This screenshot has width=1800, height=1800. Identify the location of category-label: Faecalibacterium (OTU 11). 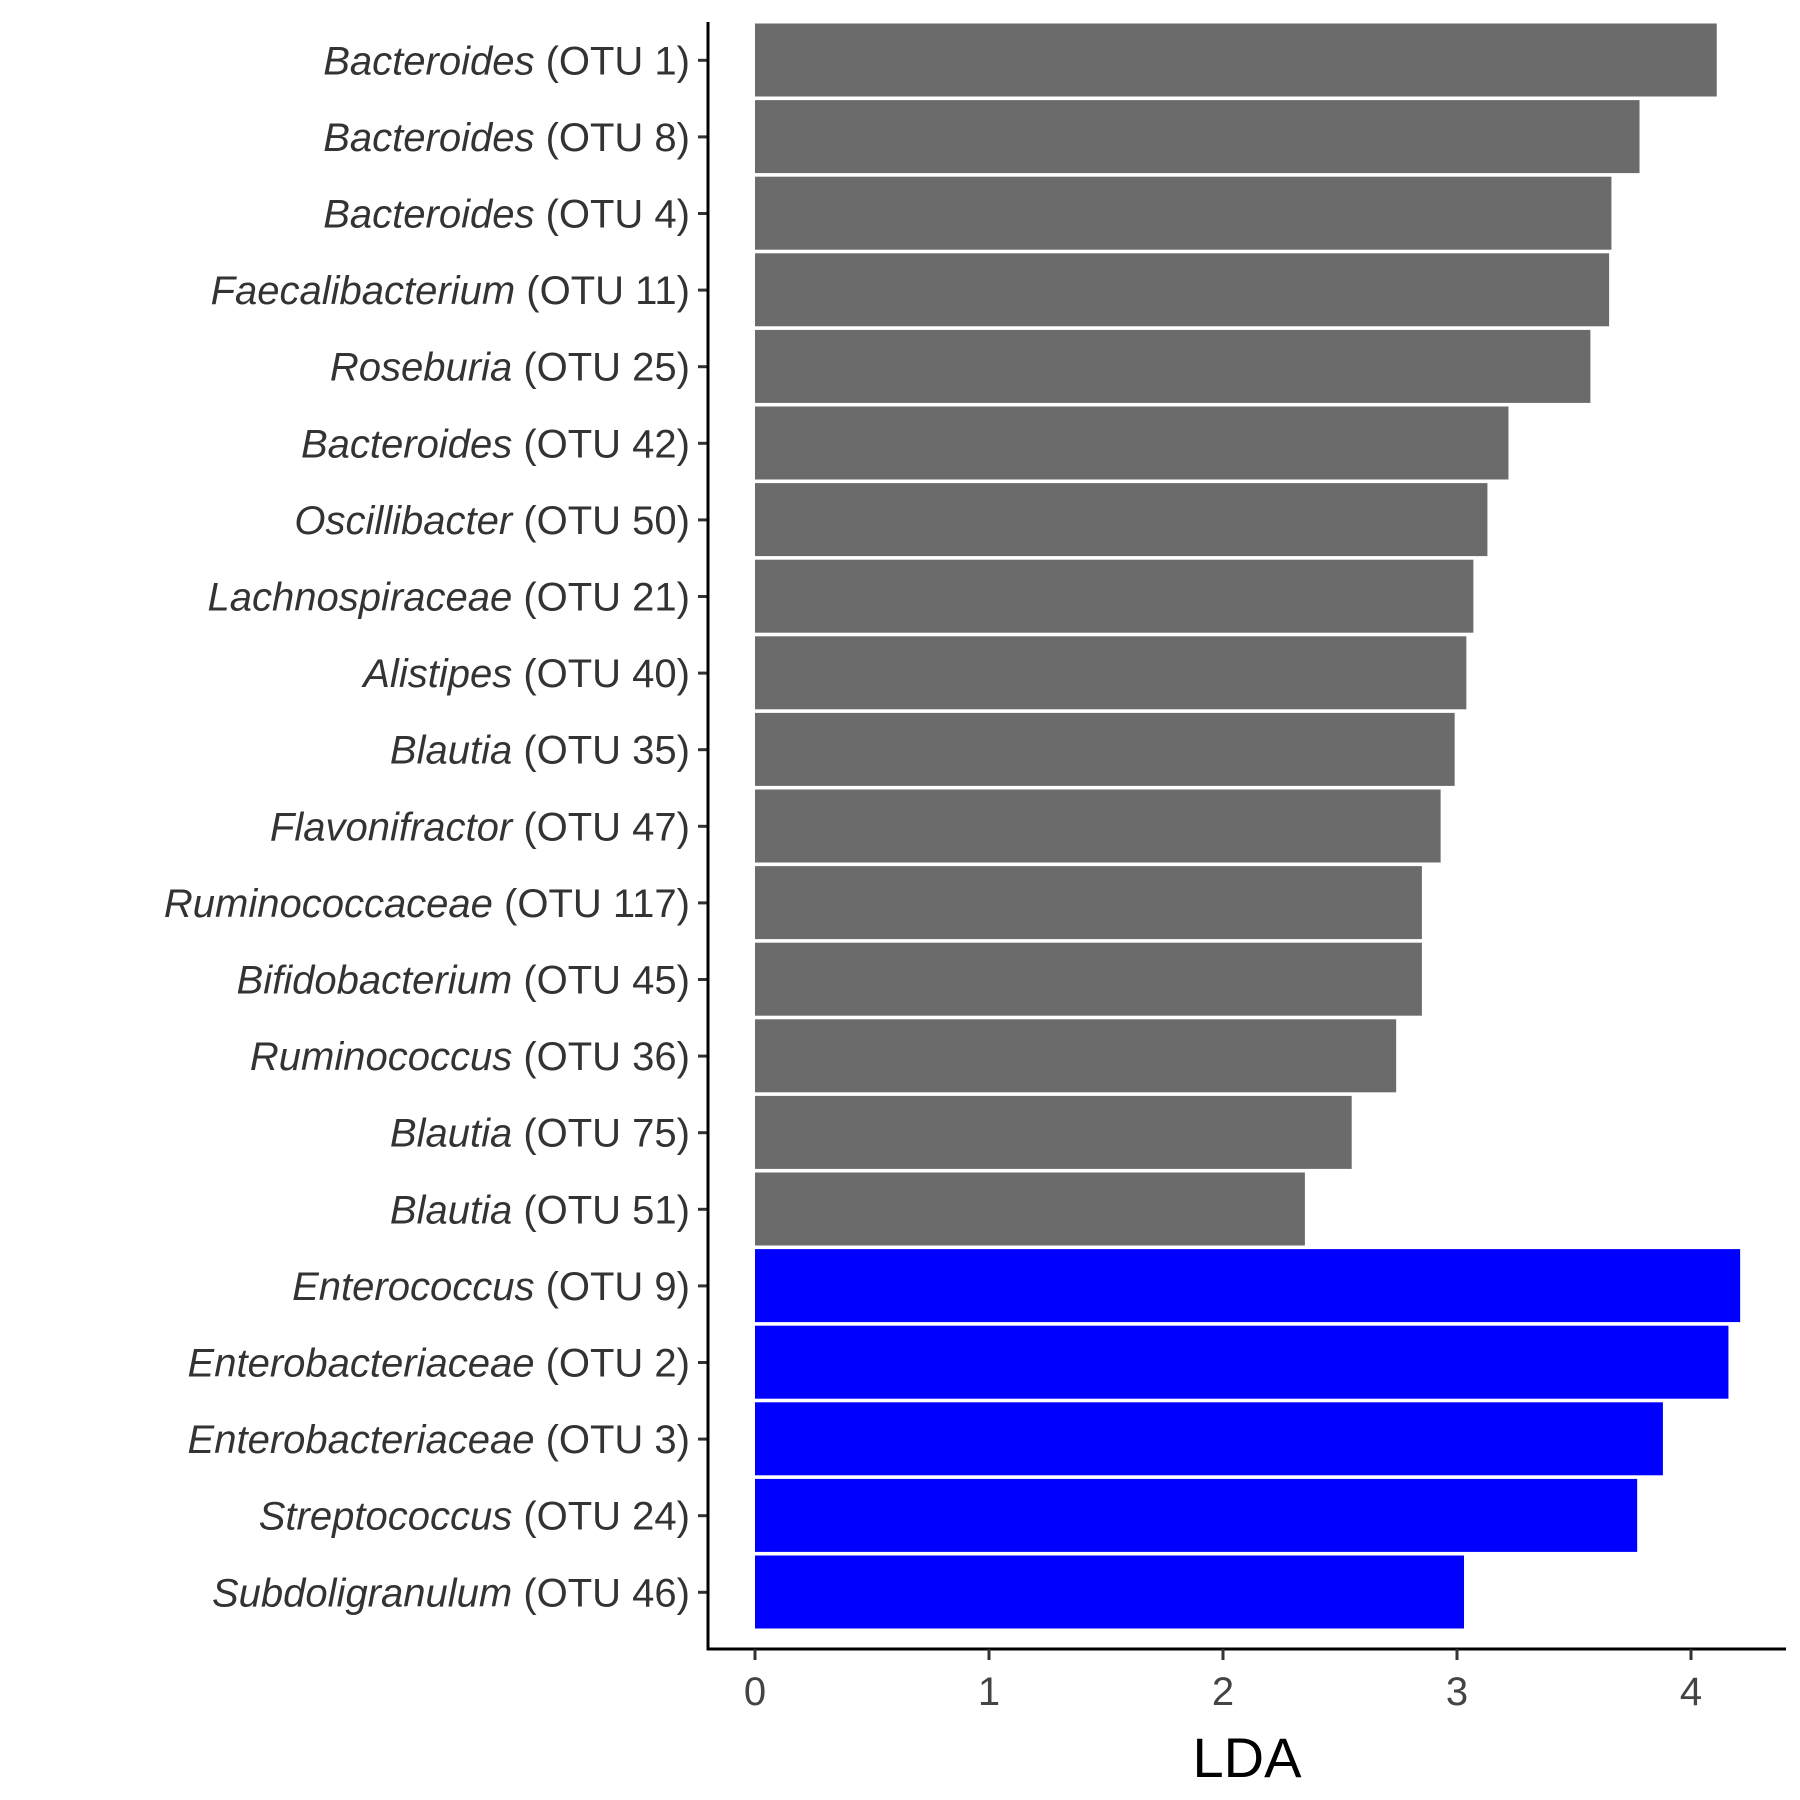
(450, 291).